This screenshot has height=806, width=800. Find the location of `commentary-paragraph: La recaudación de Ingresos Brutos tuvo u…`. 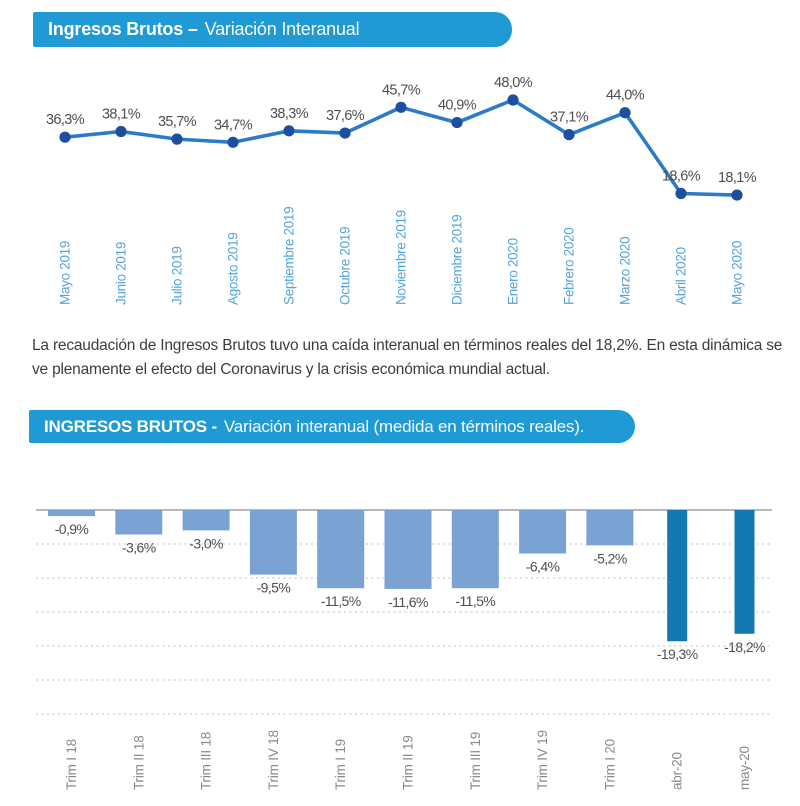

commentary-paragraph: La recaudación de Ingresos Brutos tuvo u… is located at coordinates (407, 358).